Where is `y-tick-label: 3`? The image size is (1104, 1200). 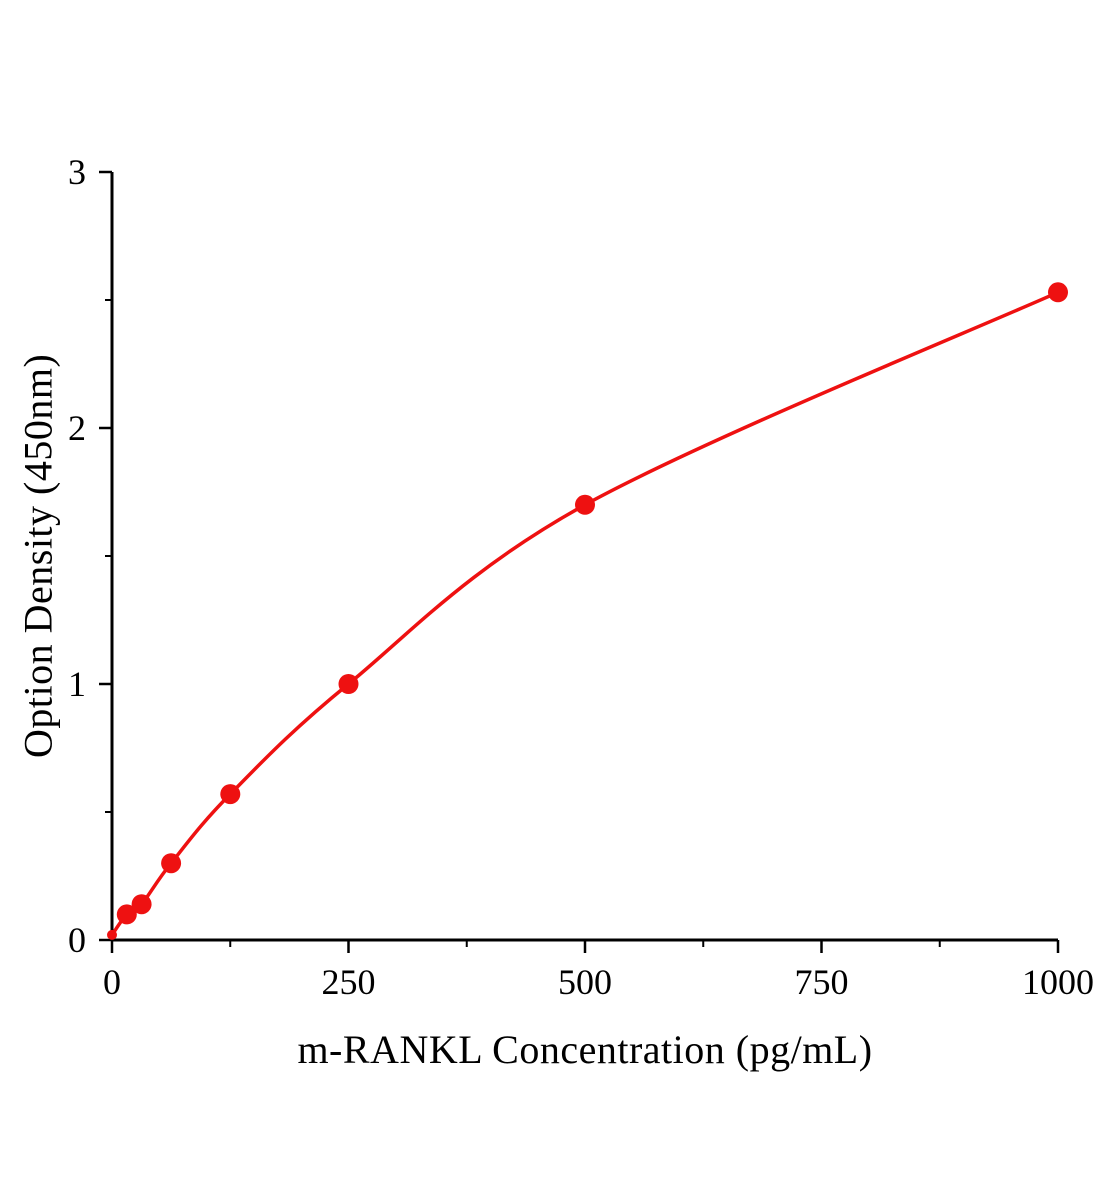
y-tick-label: 3 is located at coordinates (77, 172).